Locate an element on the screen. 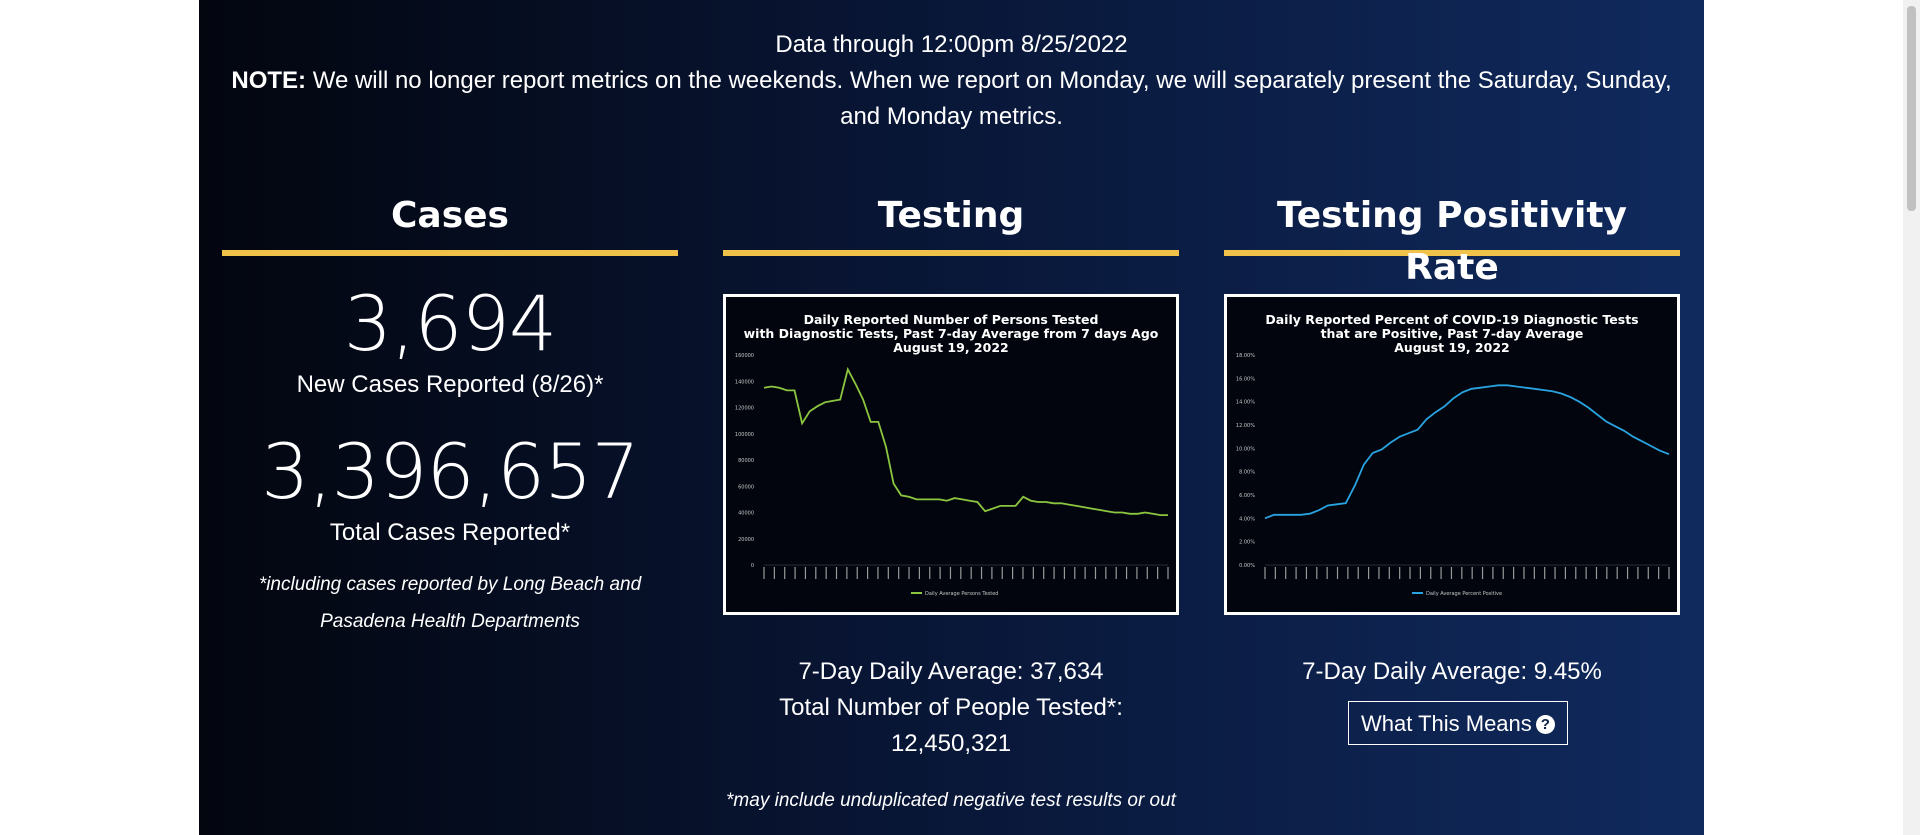 The width and height of the screenshot is (1920, 835). new-cases-value: 3,694 is located at coordinates (450, 323).